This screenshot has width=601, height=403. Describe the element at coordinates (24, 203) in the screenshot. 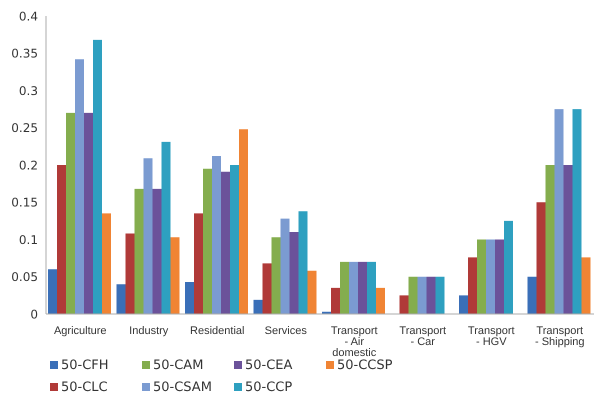

I see `y-tick-label: 0.15` at that location.